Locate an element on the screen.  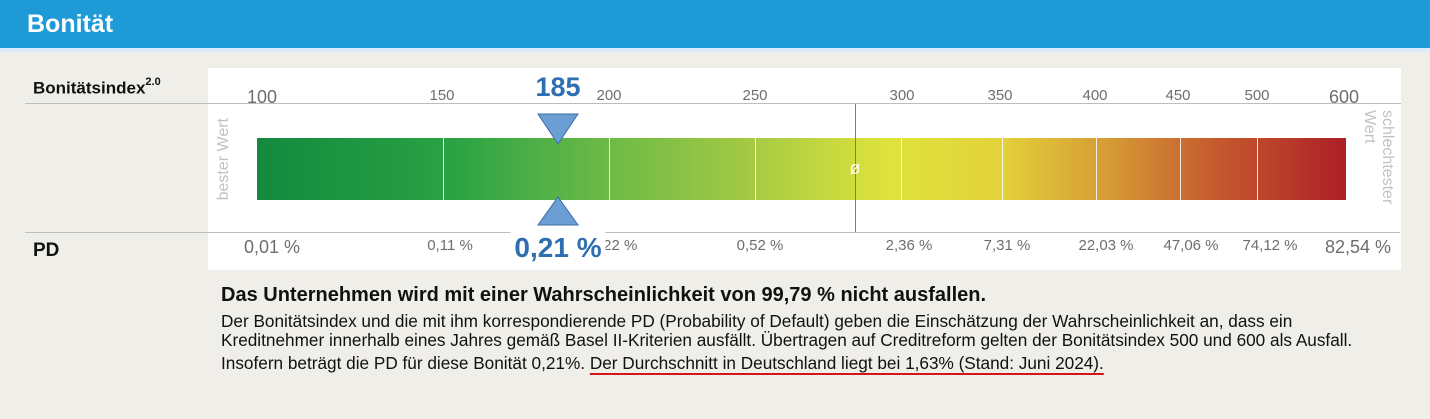
bonitaet-gradient-bar is located at coordinates (801, 169).